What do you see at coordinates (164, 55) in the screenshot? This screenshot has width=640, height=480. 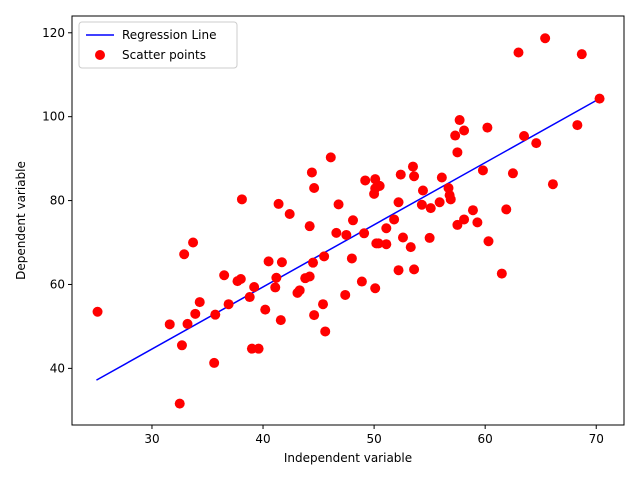 I see `legend-label-scatter: Scatter points` at bounding box center [164, 55].